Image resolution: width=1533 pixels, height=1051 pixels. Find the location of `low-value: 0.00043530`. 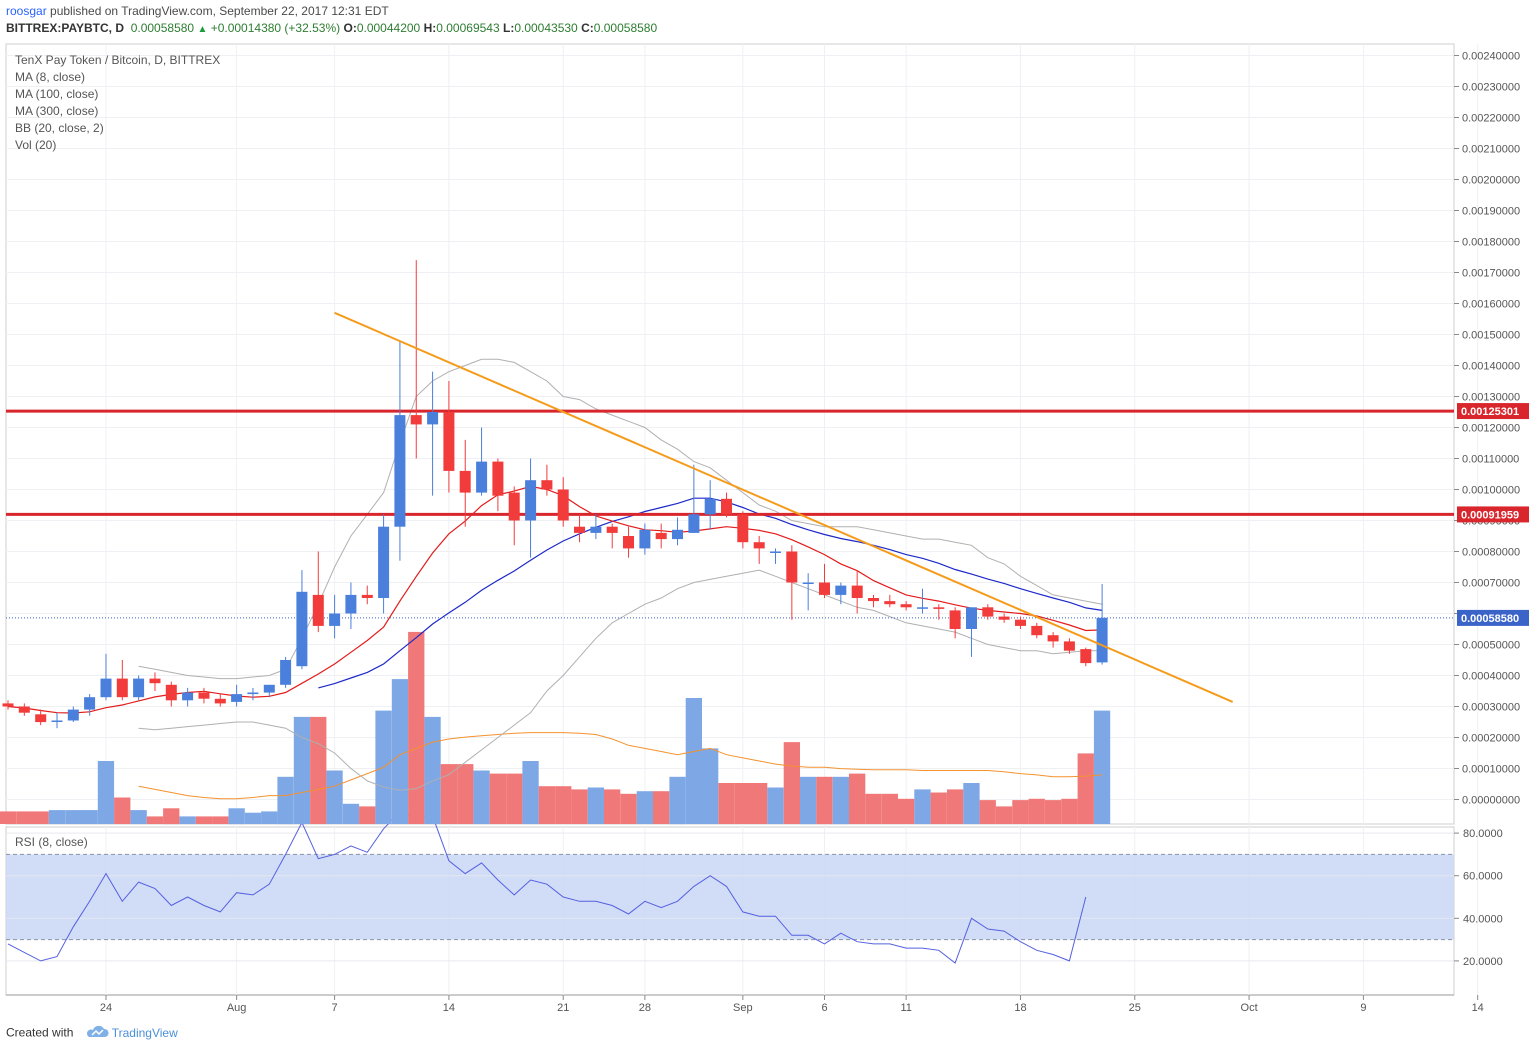

low-value: 0.00043530 is located at coordinates (546, 28).